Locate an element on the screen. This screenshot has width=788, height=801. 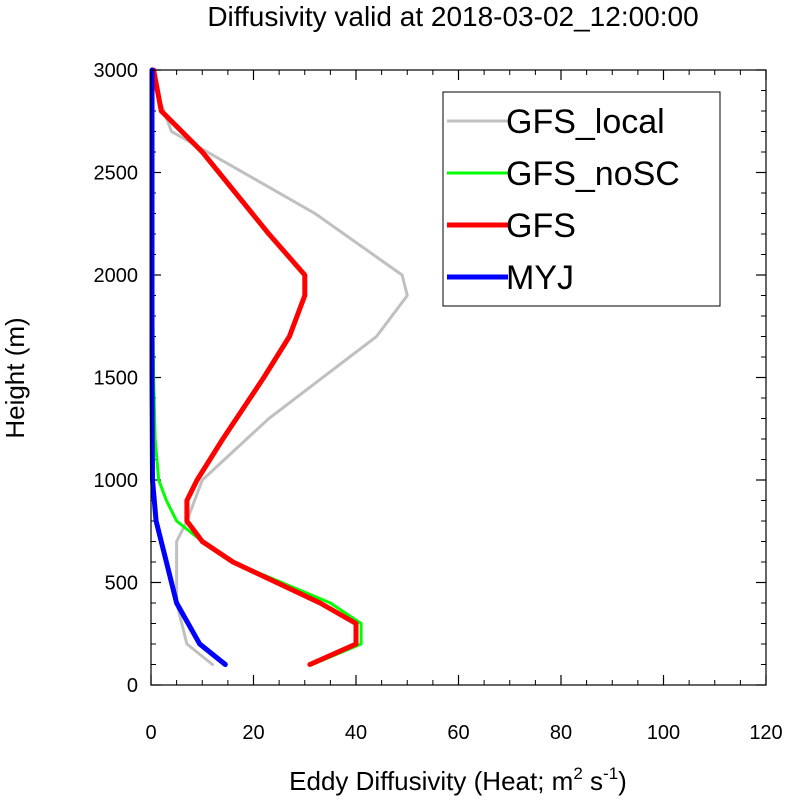
y-tick-label: 3000 is located at coordinates (116, 71).